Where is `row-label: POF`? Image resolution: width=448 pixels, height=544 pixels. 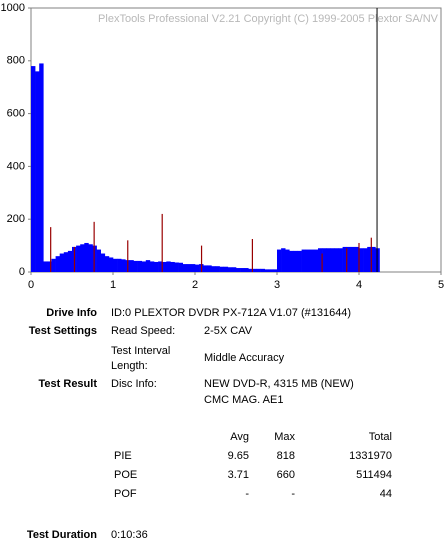
row-label: POF is located at coordinates (125, 494).